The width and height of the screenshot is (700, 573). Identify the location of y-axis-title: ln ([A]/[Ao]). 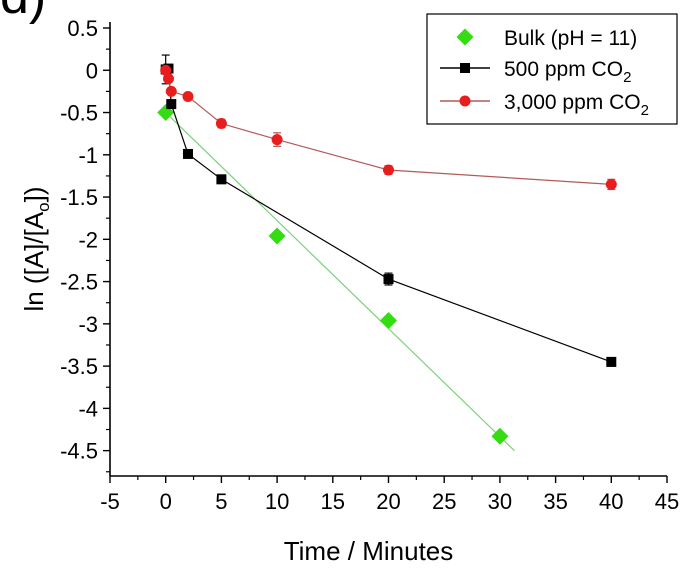
(36, 248).